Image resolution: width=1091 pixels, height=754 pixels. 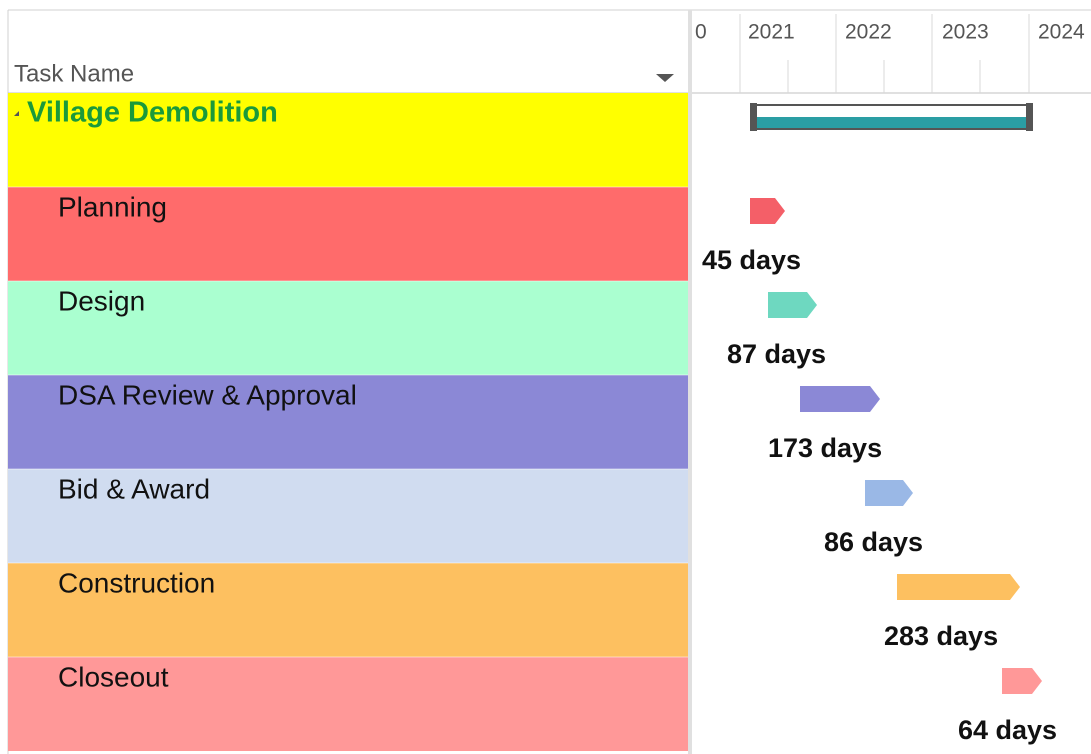 What do you see at coordinates (101, 300) in the screenshot?
I see `task-name: Design` at bounding box center [101, 300].